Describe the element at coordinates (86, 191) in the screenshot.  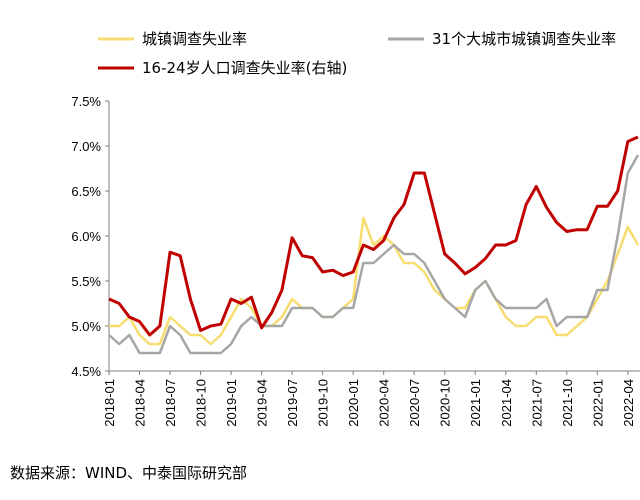
I see `y-tick-label: 6.5%` at that location.